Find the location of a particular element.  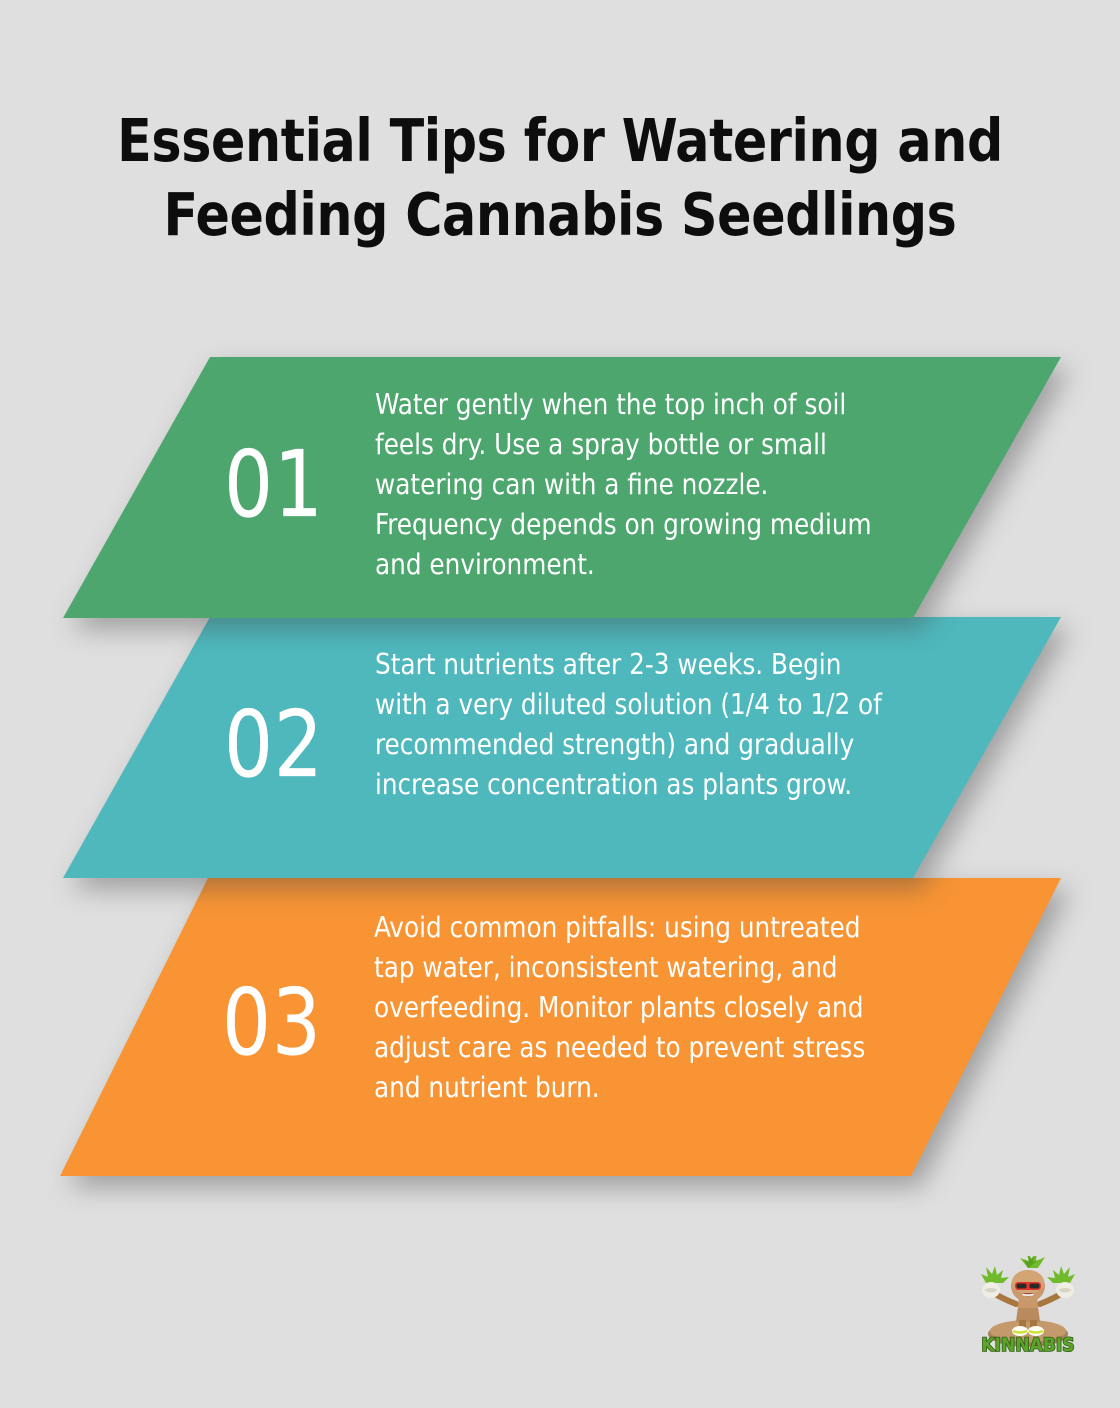

band-1-number: 01 is located at coordinates (274, 484).